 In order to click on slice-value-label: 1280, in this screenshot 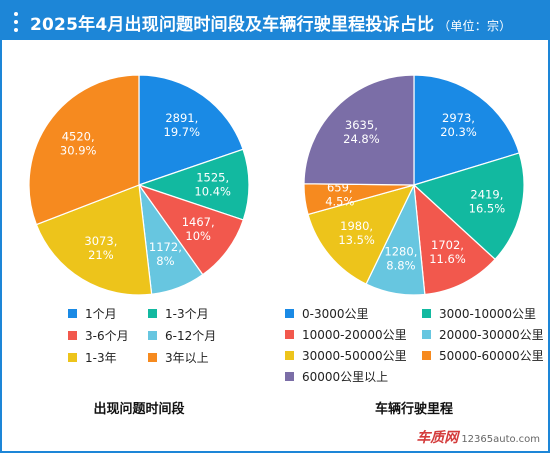, I will do `click(400, 252)`.